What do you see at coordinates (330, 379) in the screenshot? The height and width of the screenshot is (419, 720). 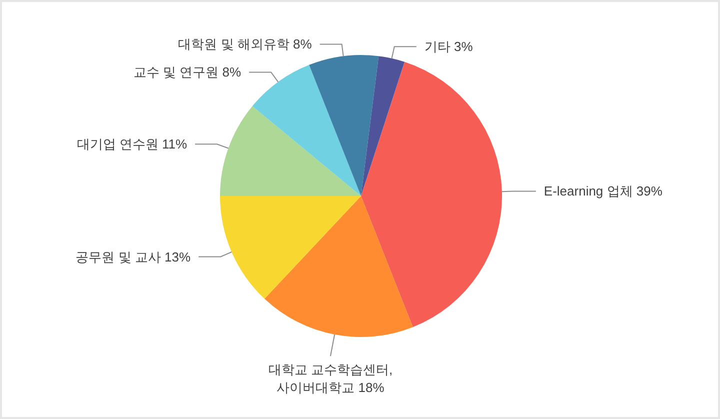 I see `slice-label: 대학교 교수학습센터, 사이버대학교 18%` at bounding box center [330, 379].